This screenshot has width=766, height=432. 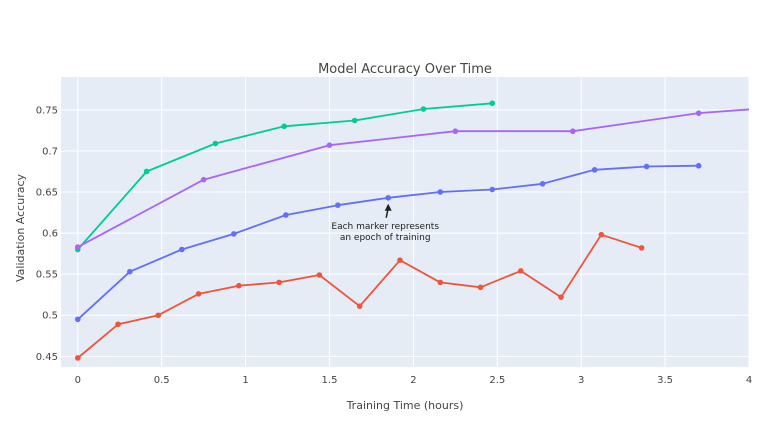 I want to click on y-tick-label: 0.45, so click(x=47, y=357).